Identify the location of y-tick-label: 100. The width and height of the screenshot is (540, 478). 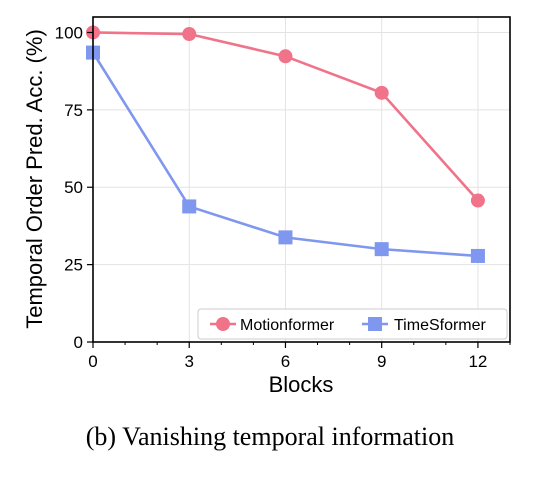
(69, 32).